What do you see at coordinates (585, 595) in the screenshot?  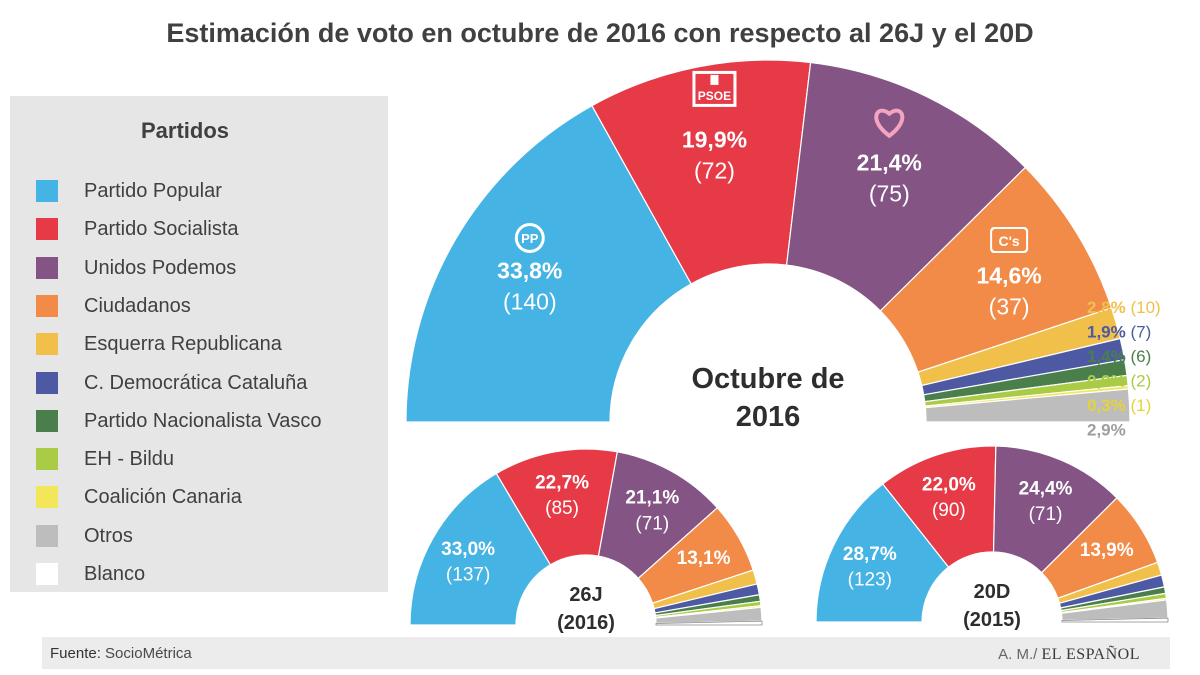 I see `center-label: 26J` at bounding box center [585, 595].